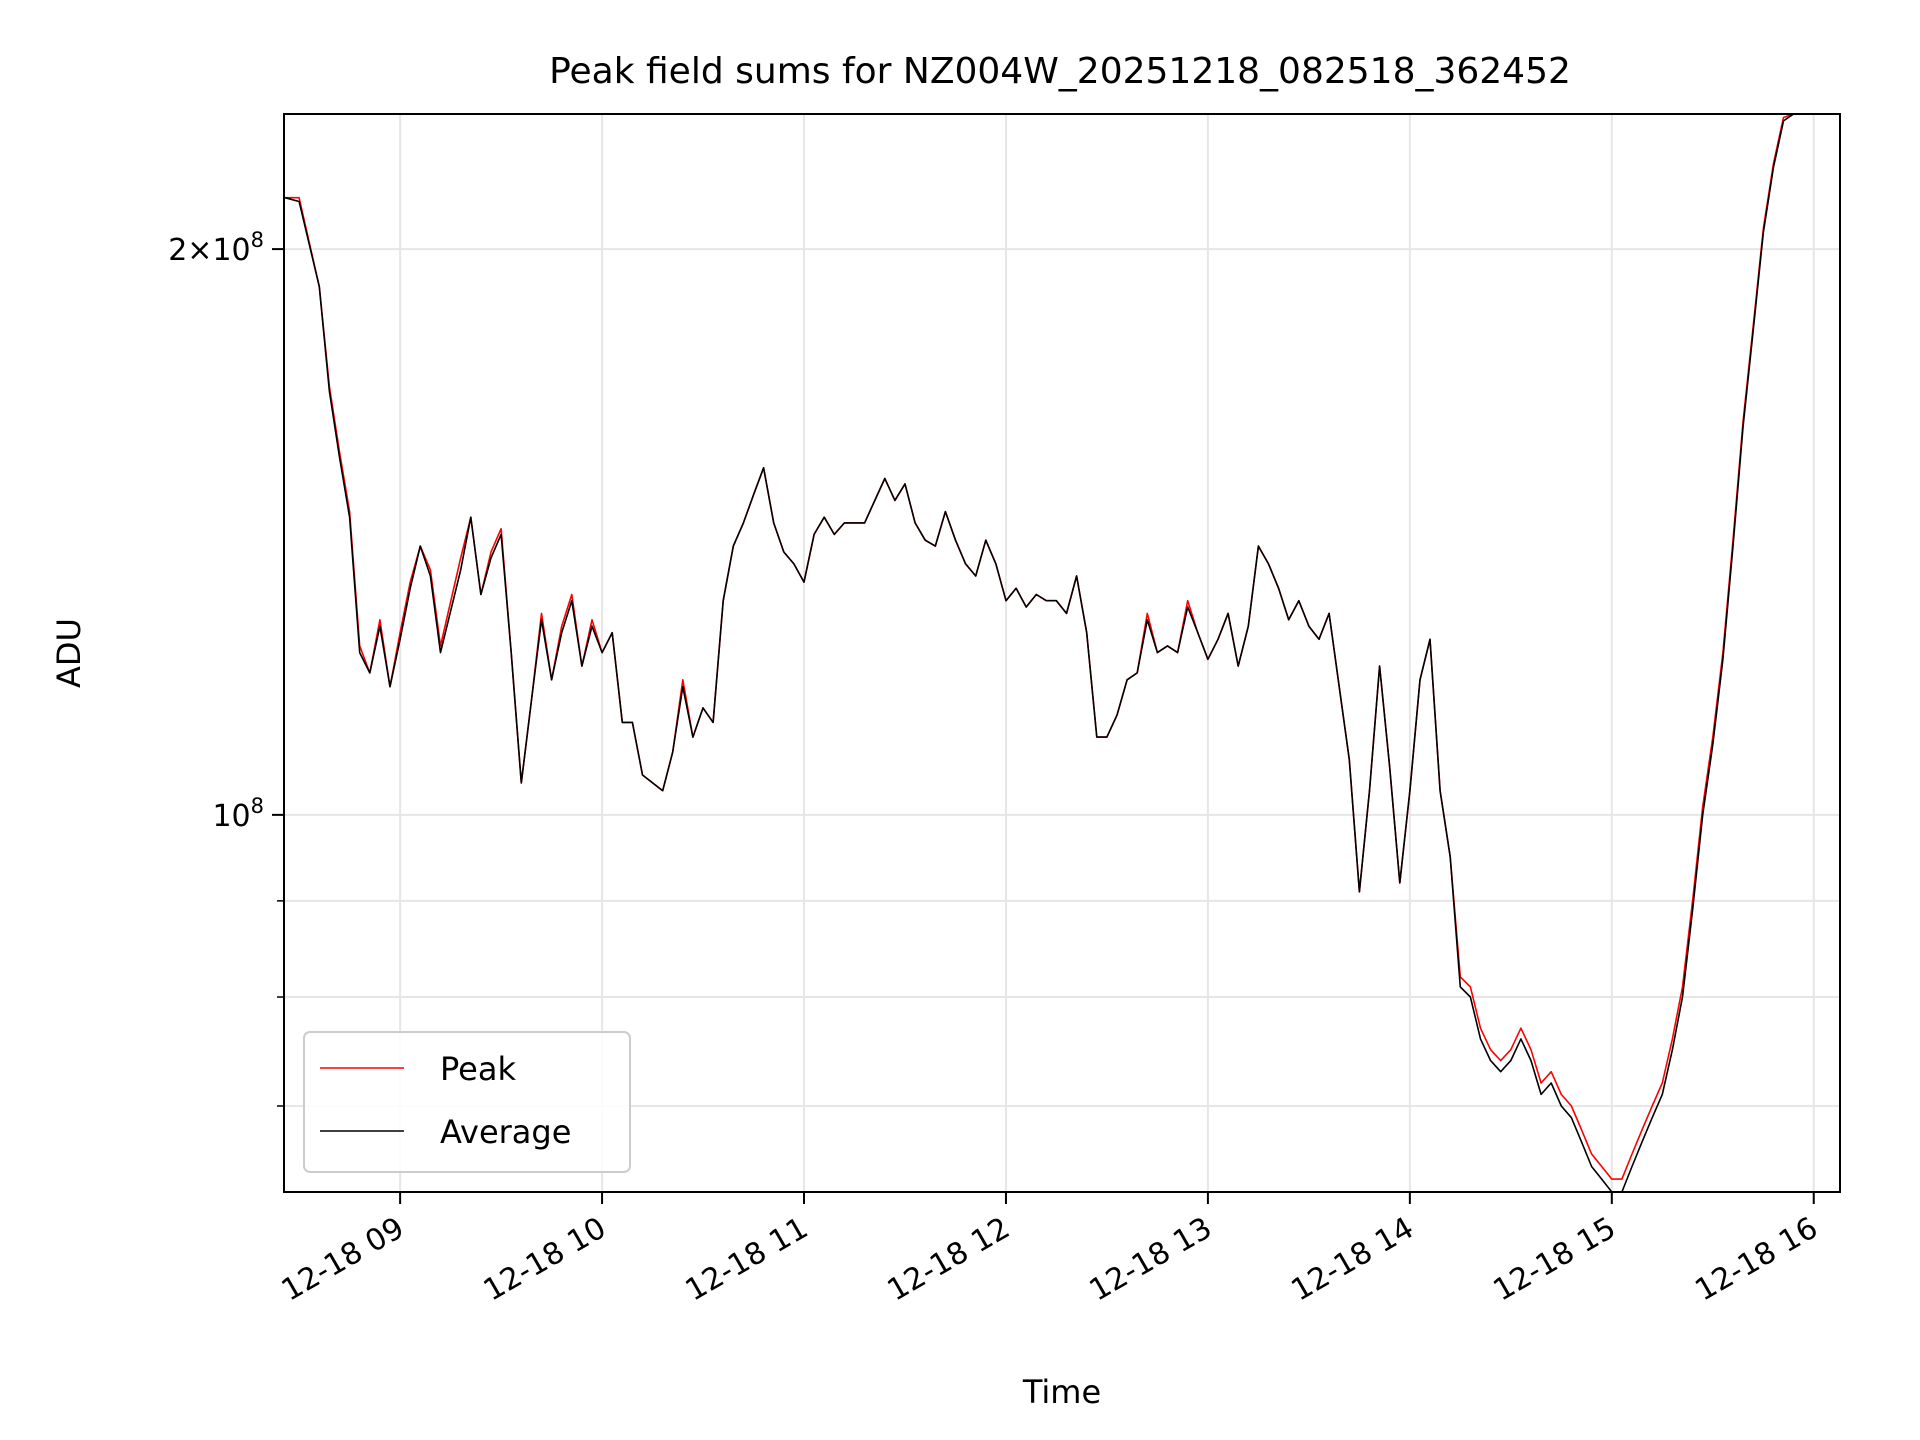 Image resolution: width=1920 pixels, height=1440 pixels. What do you see at coordinates (280, 1003) in the screenshot?
I see `y-minor-ticks` at bounding box center [280, 1003].